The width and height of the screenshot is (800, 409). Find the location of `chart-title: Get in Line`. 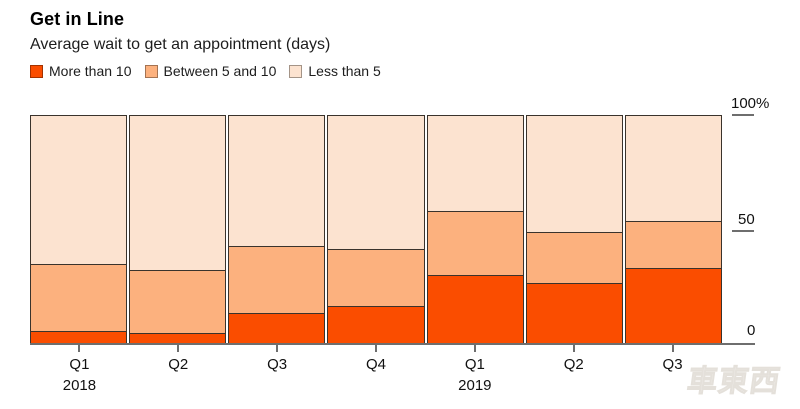

chart-title: Get in Line is located at coordinates (77, 19).